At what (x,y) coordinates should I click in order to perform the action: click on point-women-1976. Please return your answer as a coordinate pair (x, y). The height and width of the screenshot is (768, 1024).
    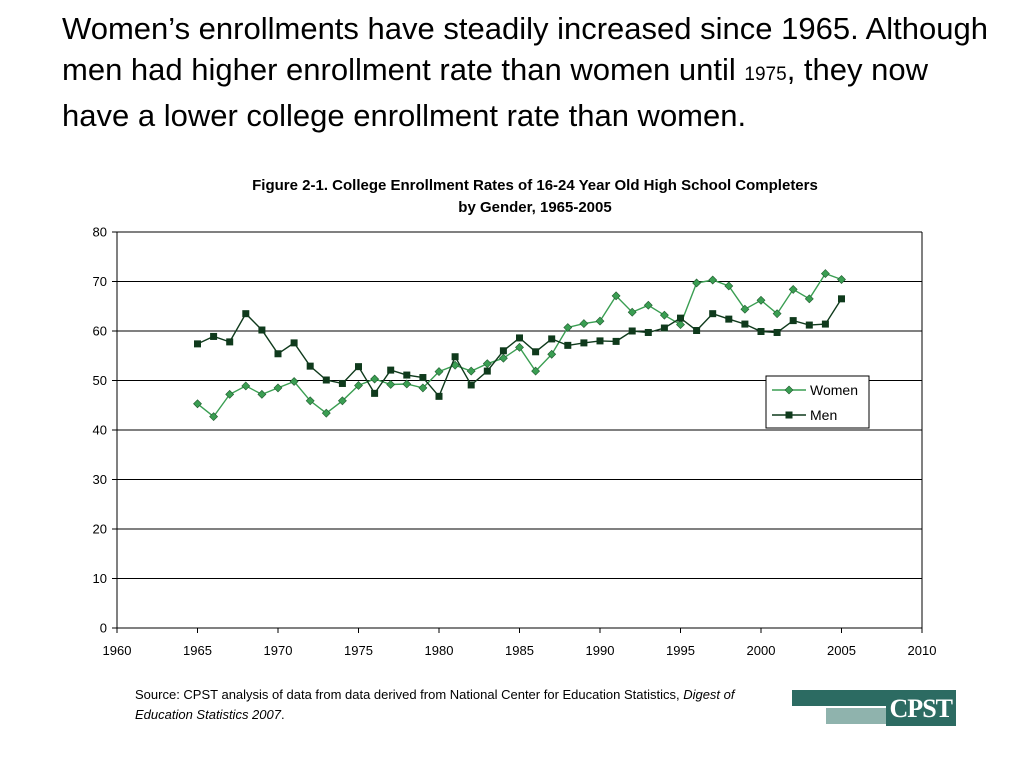
    Looking at the image, I should click on (375, 379).